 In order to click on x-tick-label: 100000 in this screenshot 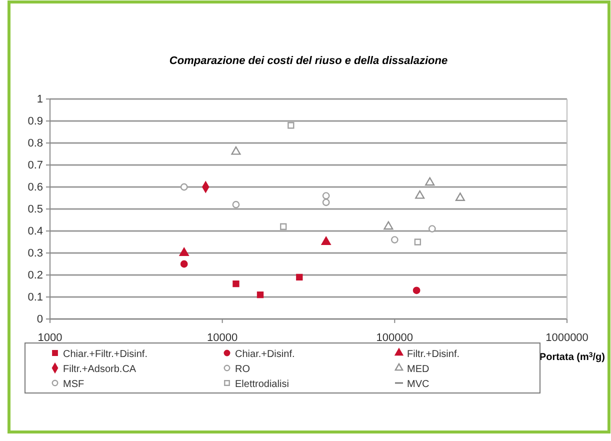, I will do `click(395, 338)`.